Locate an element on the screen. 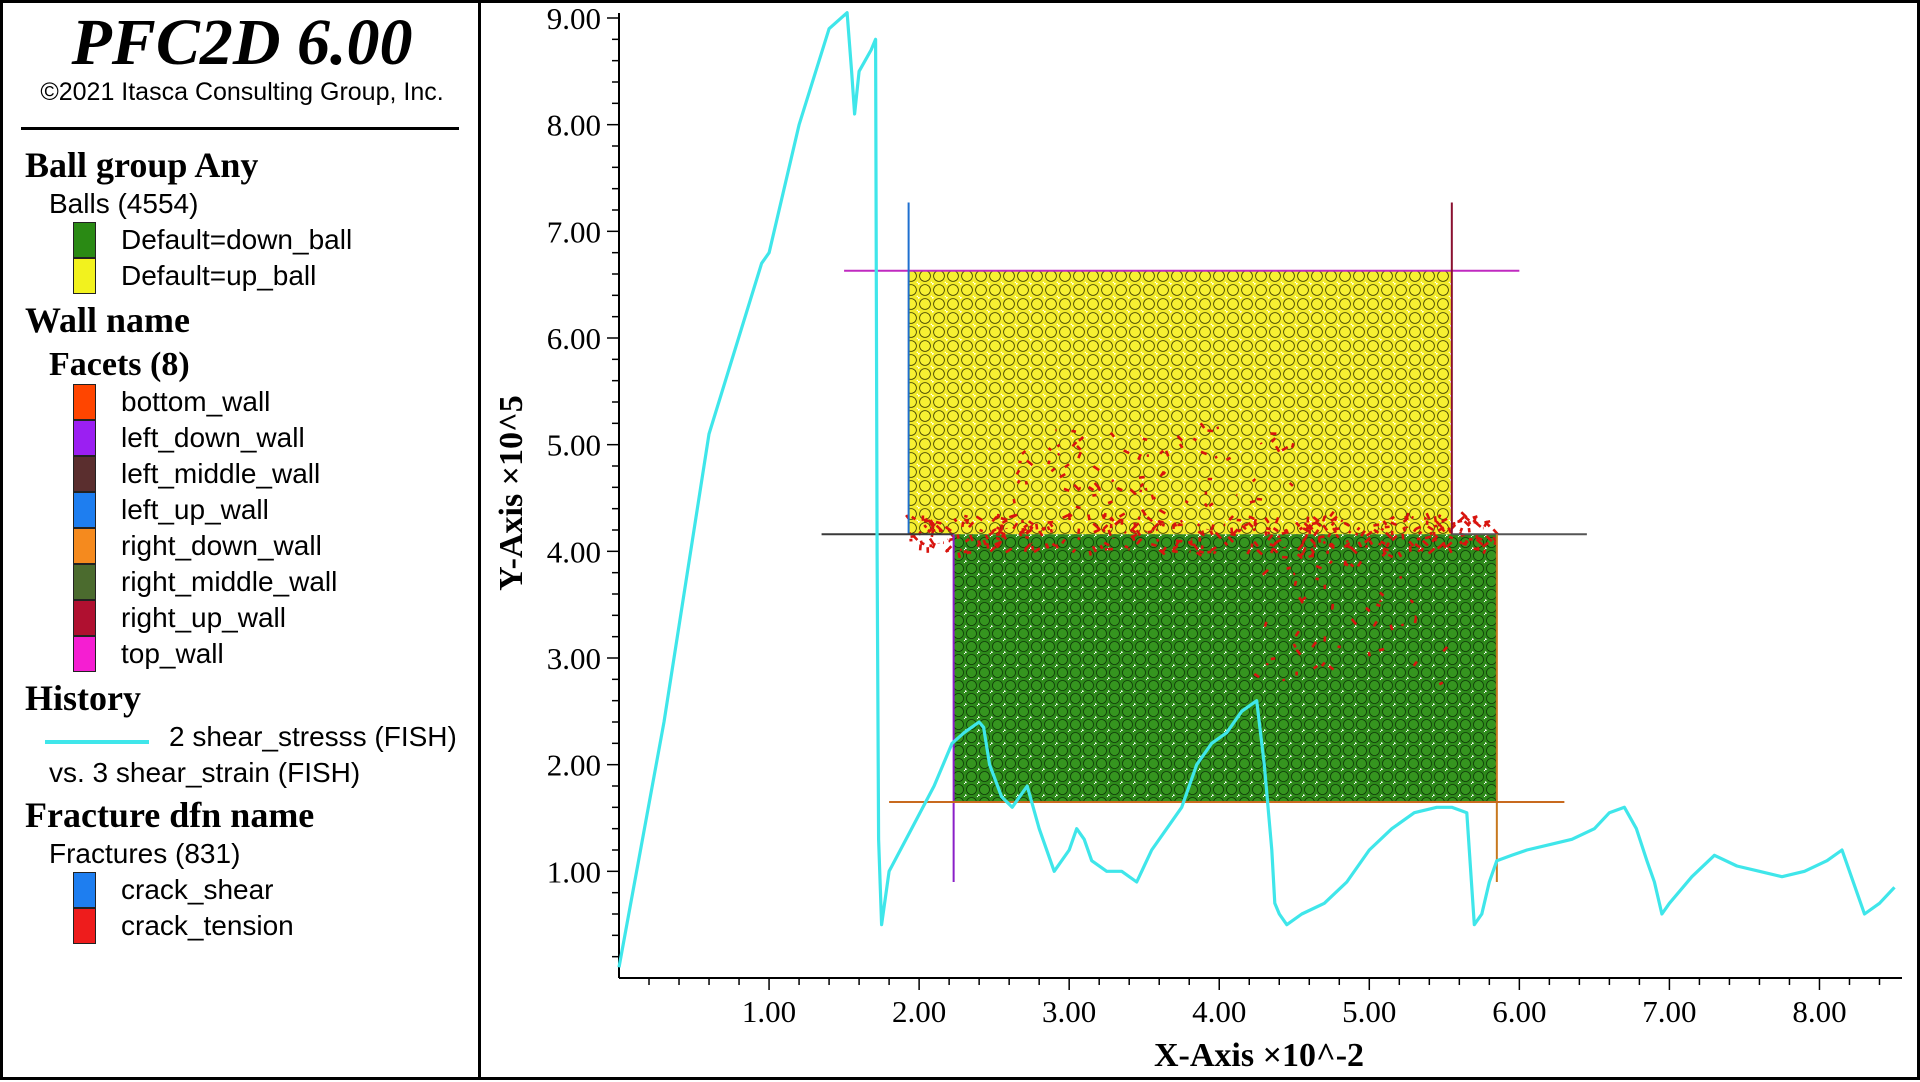  y-tick-label: 3.00 is located at coordinates (574, 658).